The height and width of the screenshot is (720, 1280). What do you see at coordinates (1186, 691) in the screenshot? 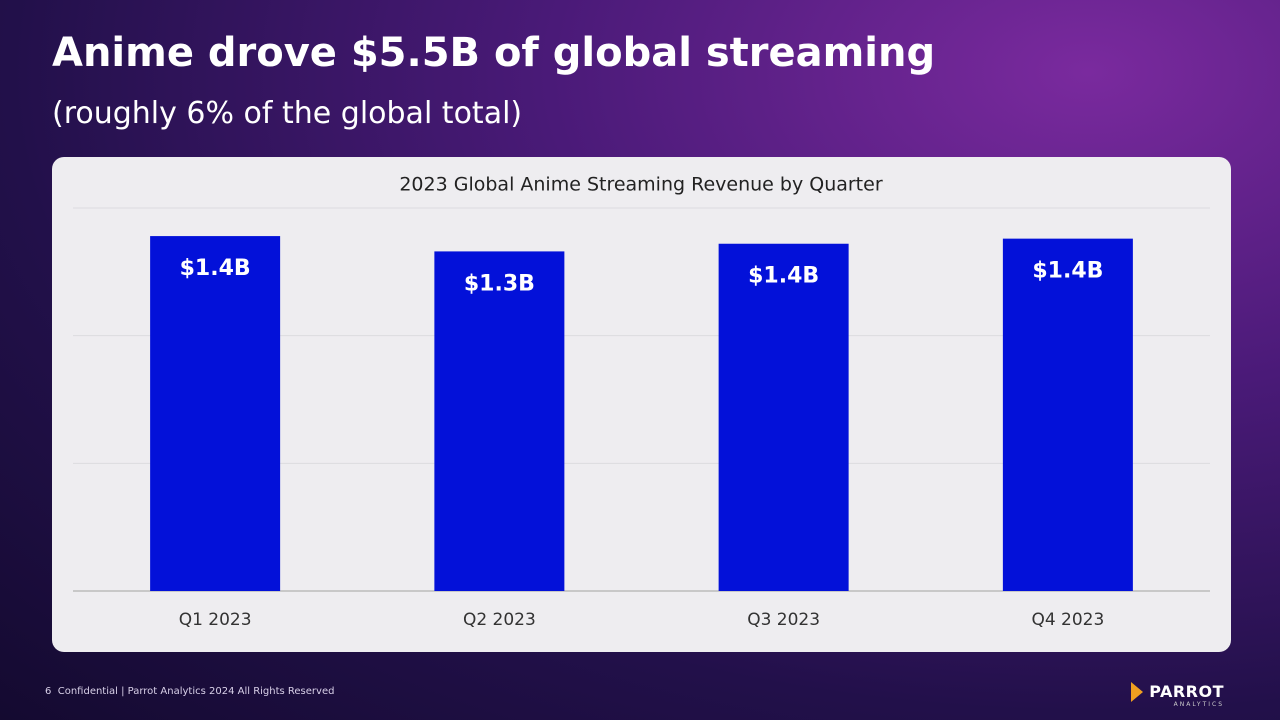
I see `logo-name: PARROT` at bounding box center [1186, 691].